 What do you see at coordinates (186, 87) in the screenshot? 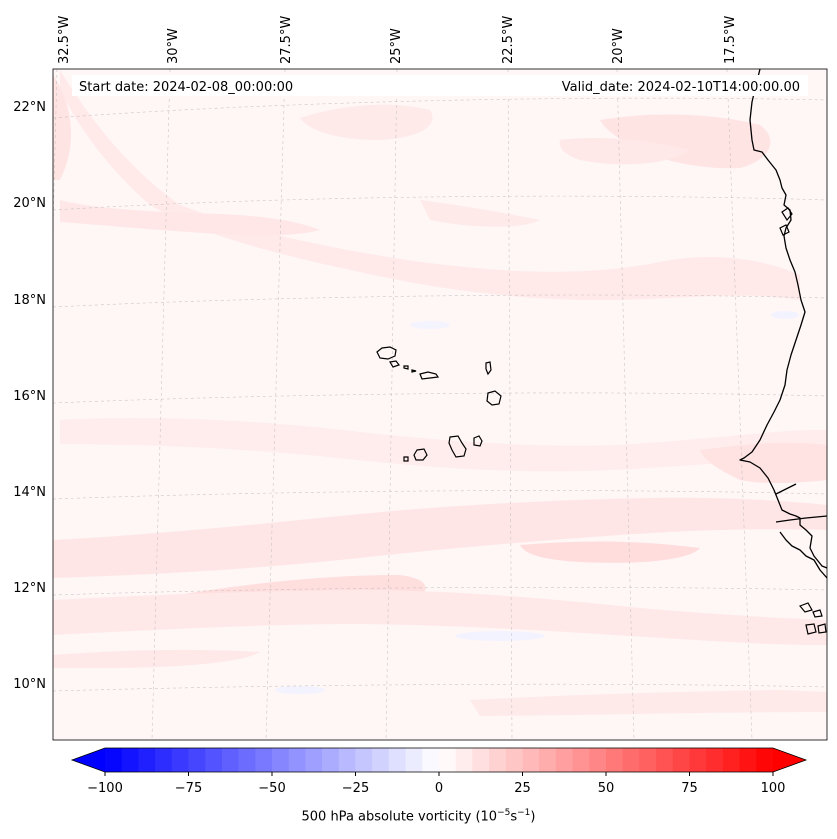
I see `start-date-label: Start date: 2024-02-08_00:00:00` at bounding box center [186, 87].